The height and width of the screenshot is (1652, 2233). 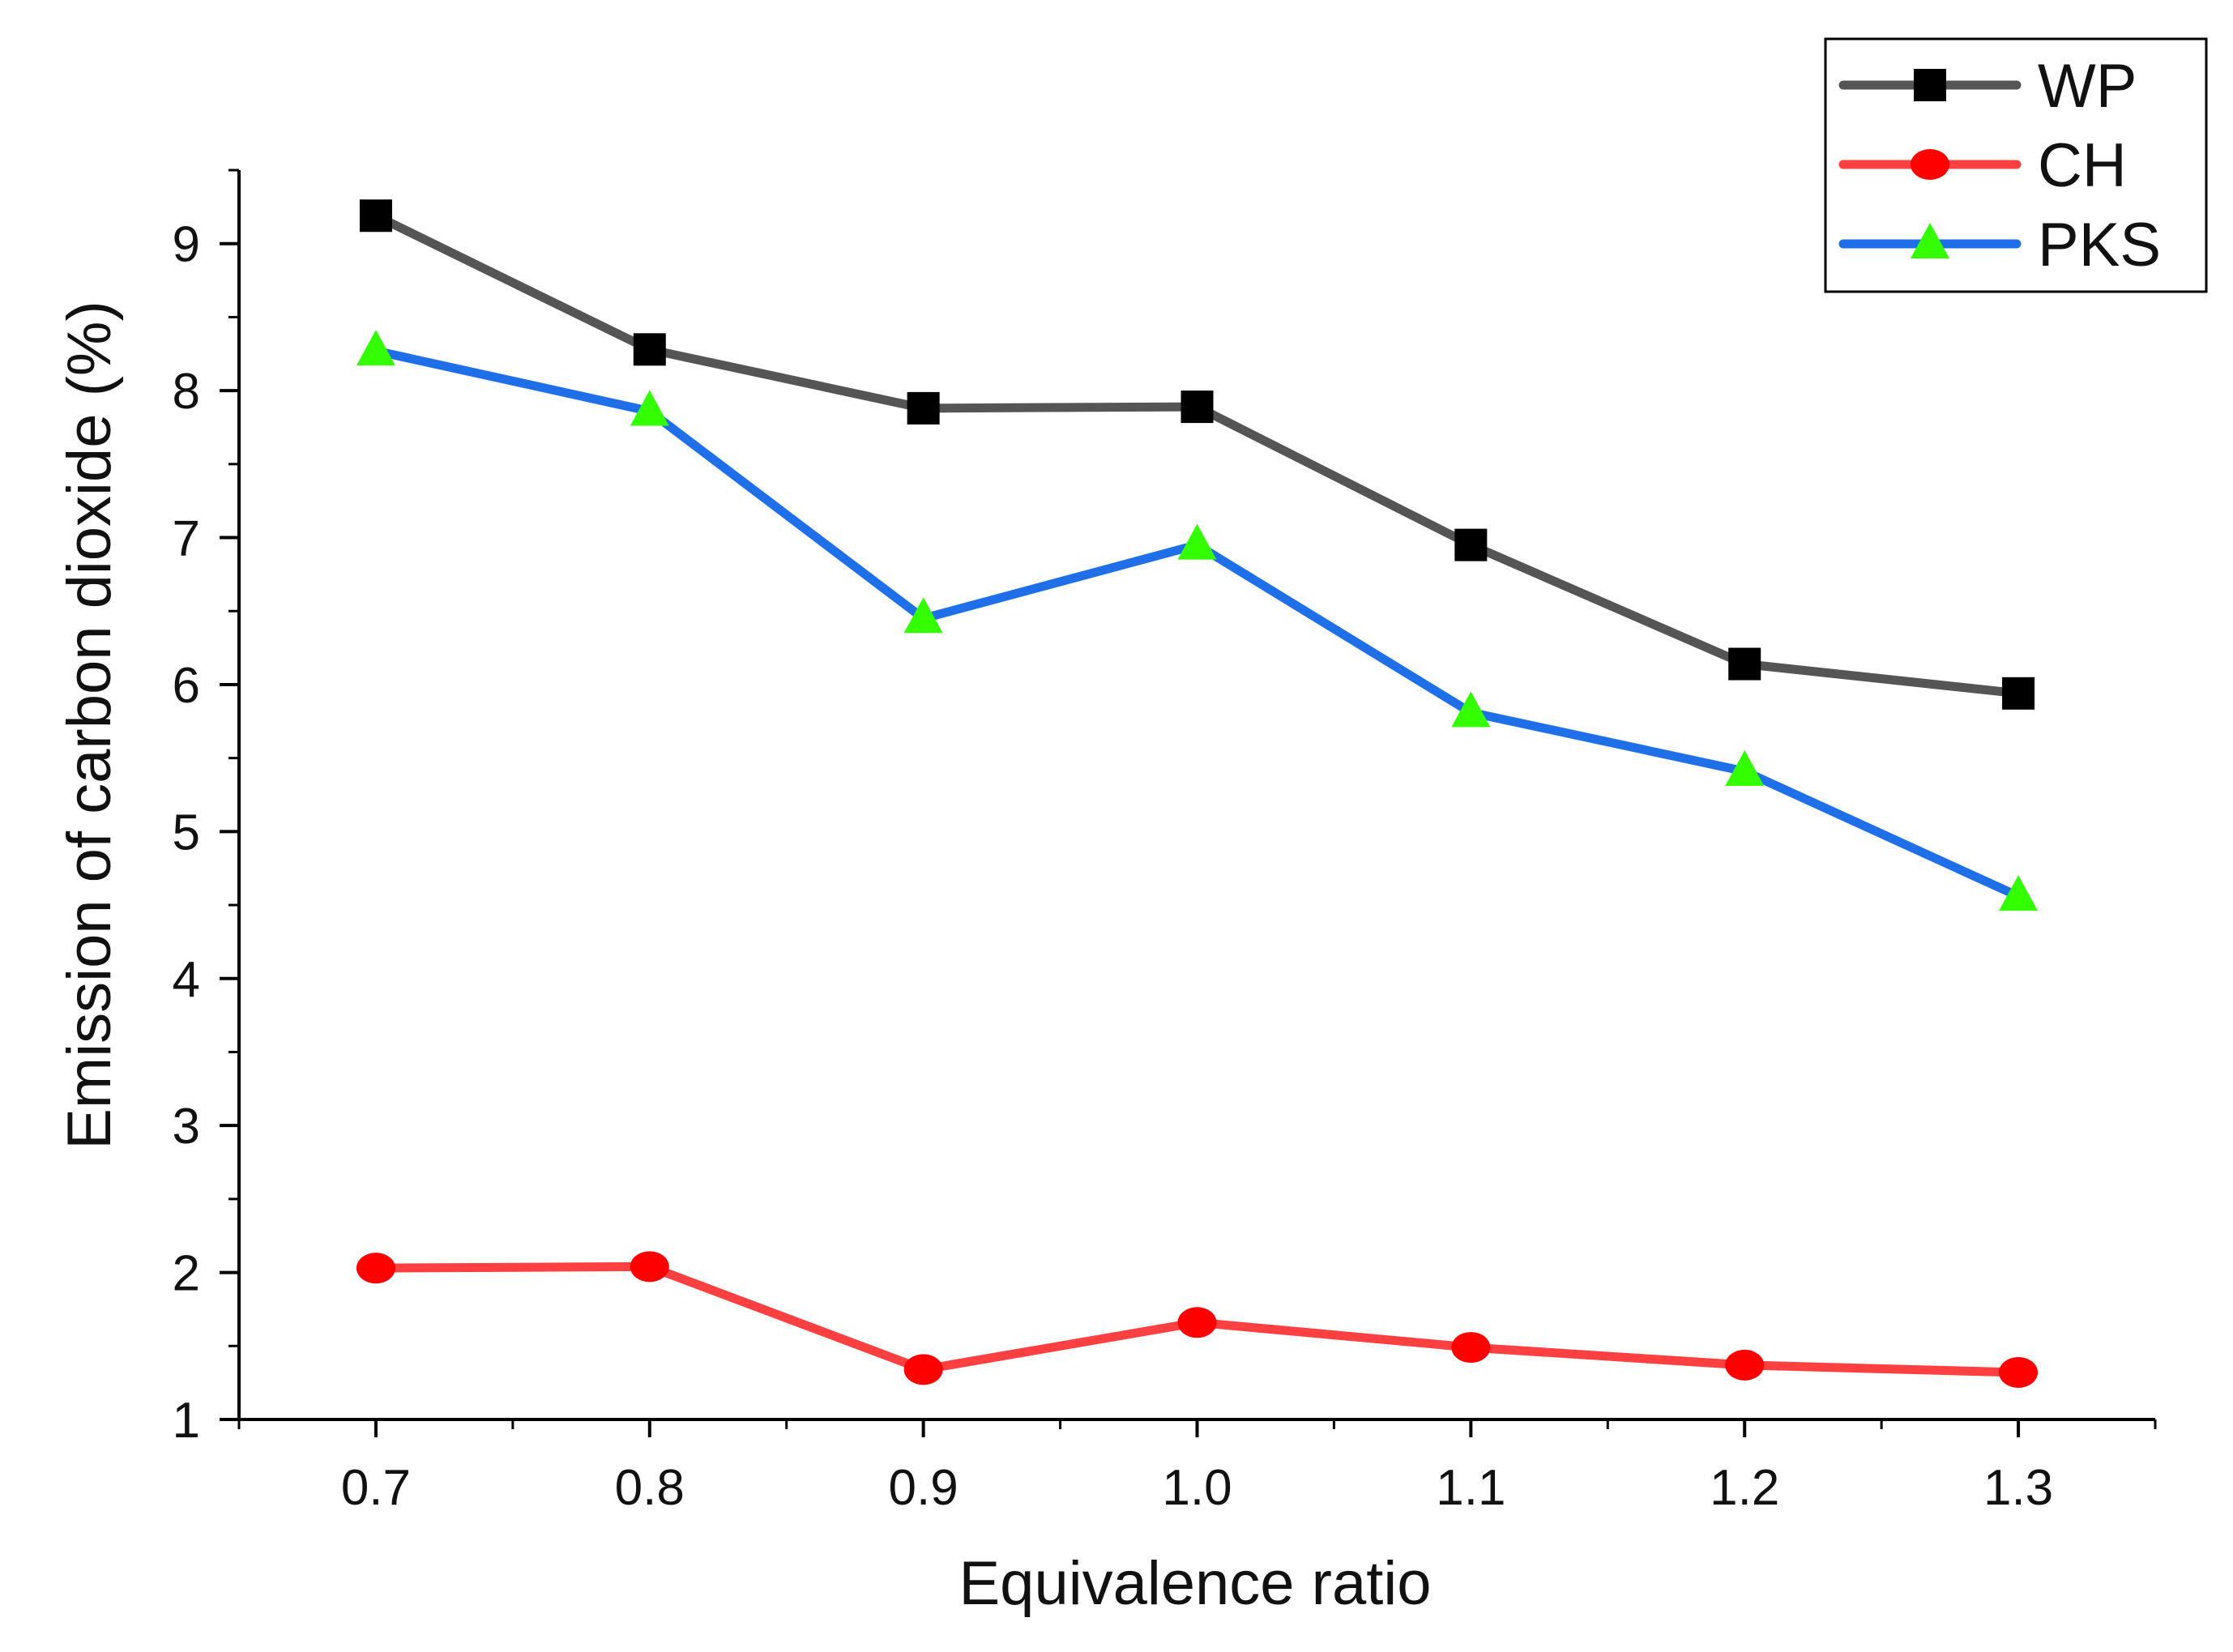 I want to click on x-tick-label: 0.8, so click(x=650, y=1488).